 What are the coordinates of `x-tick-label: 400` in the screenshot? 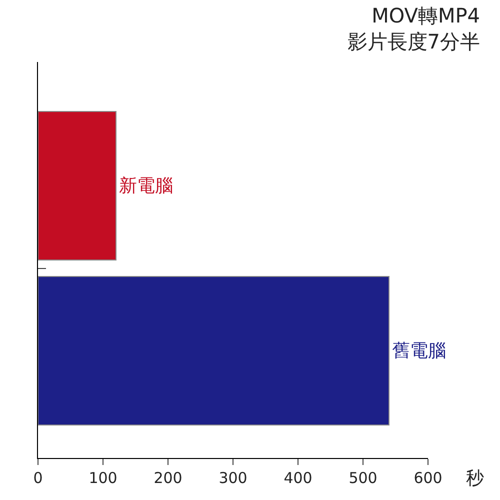 It's located at (298, 478).